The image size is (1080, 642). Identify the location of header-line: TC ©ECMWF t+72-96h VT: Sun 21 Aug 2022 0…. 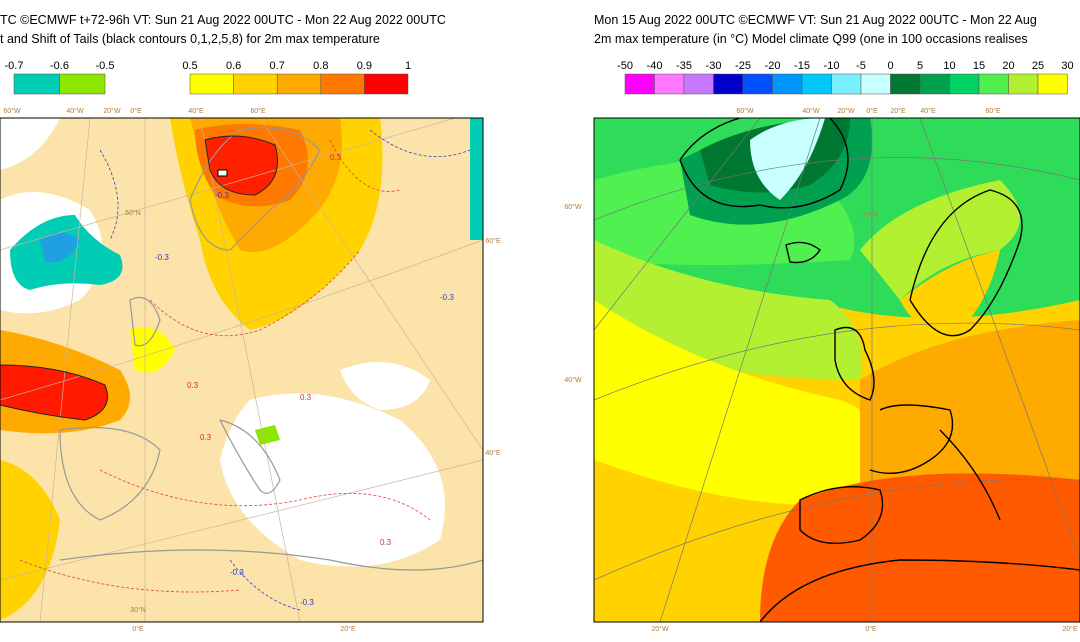
(223, 20).